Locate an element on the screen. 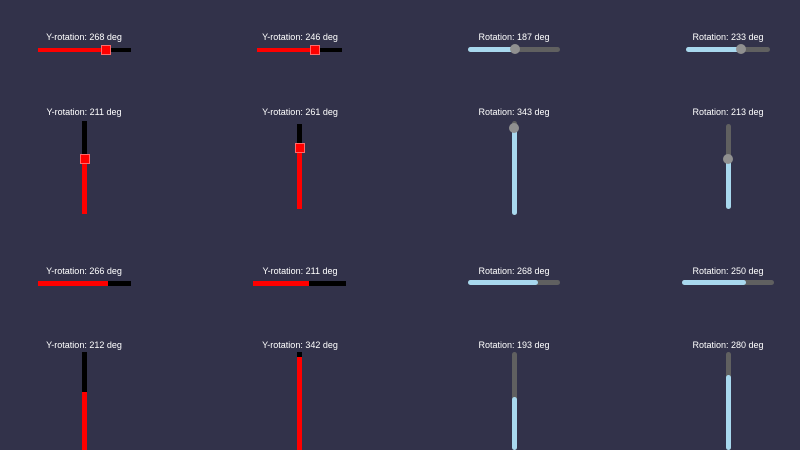 Image resolution: width=800 pixels, height=450 pixels. slider-cell-1: Y-rotation: 268 deg is located at coordinates (84, 44).